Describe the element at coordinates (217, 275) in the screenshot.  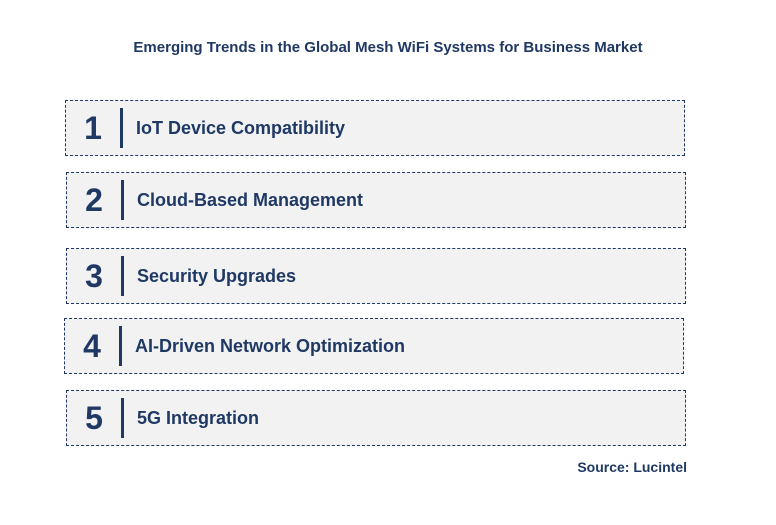
I see `trend-label: Security Upgrades` at that location.